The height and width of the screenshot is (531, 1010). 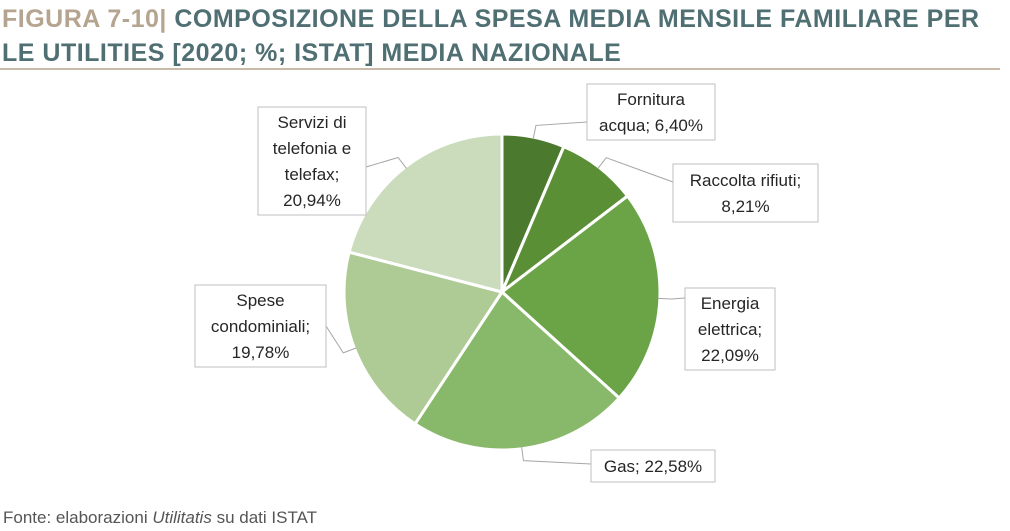 I want to click on data-label-text: Raccolta rifiuti;, so click(x=745, y=180).